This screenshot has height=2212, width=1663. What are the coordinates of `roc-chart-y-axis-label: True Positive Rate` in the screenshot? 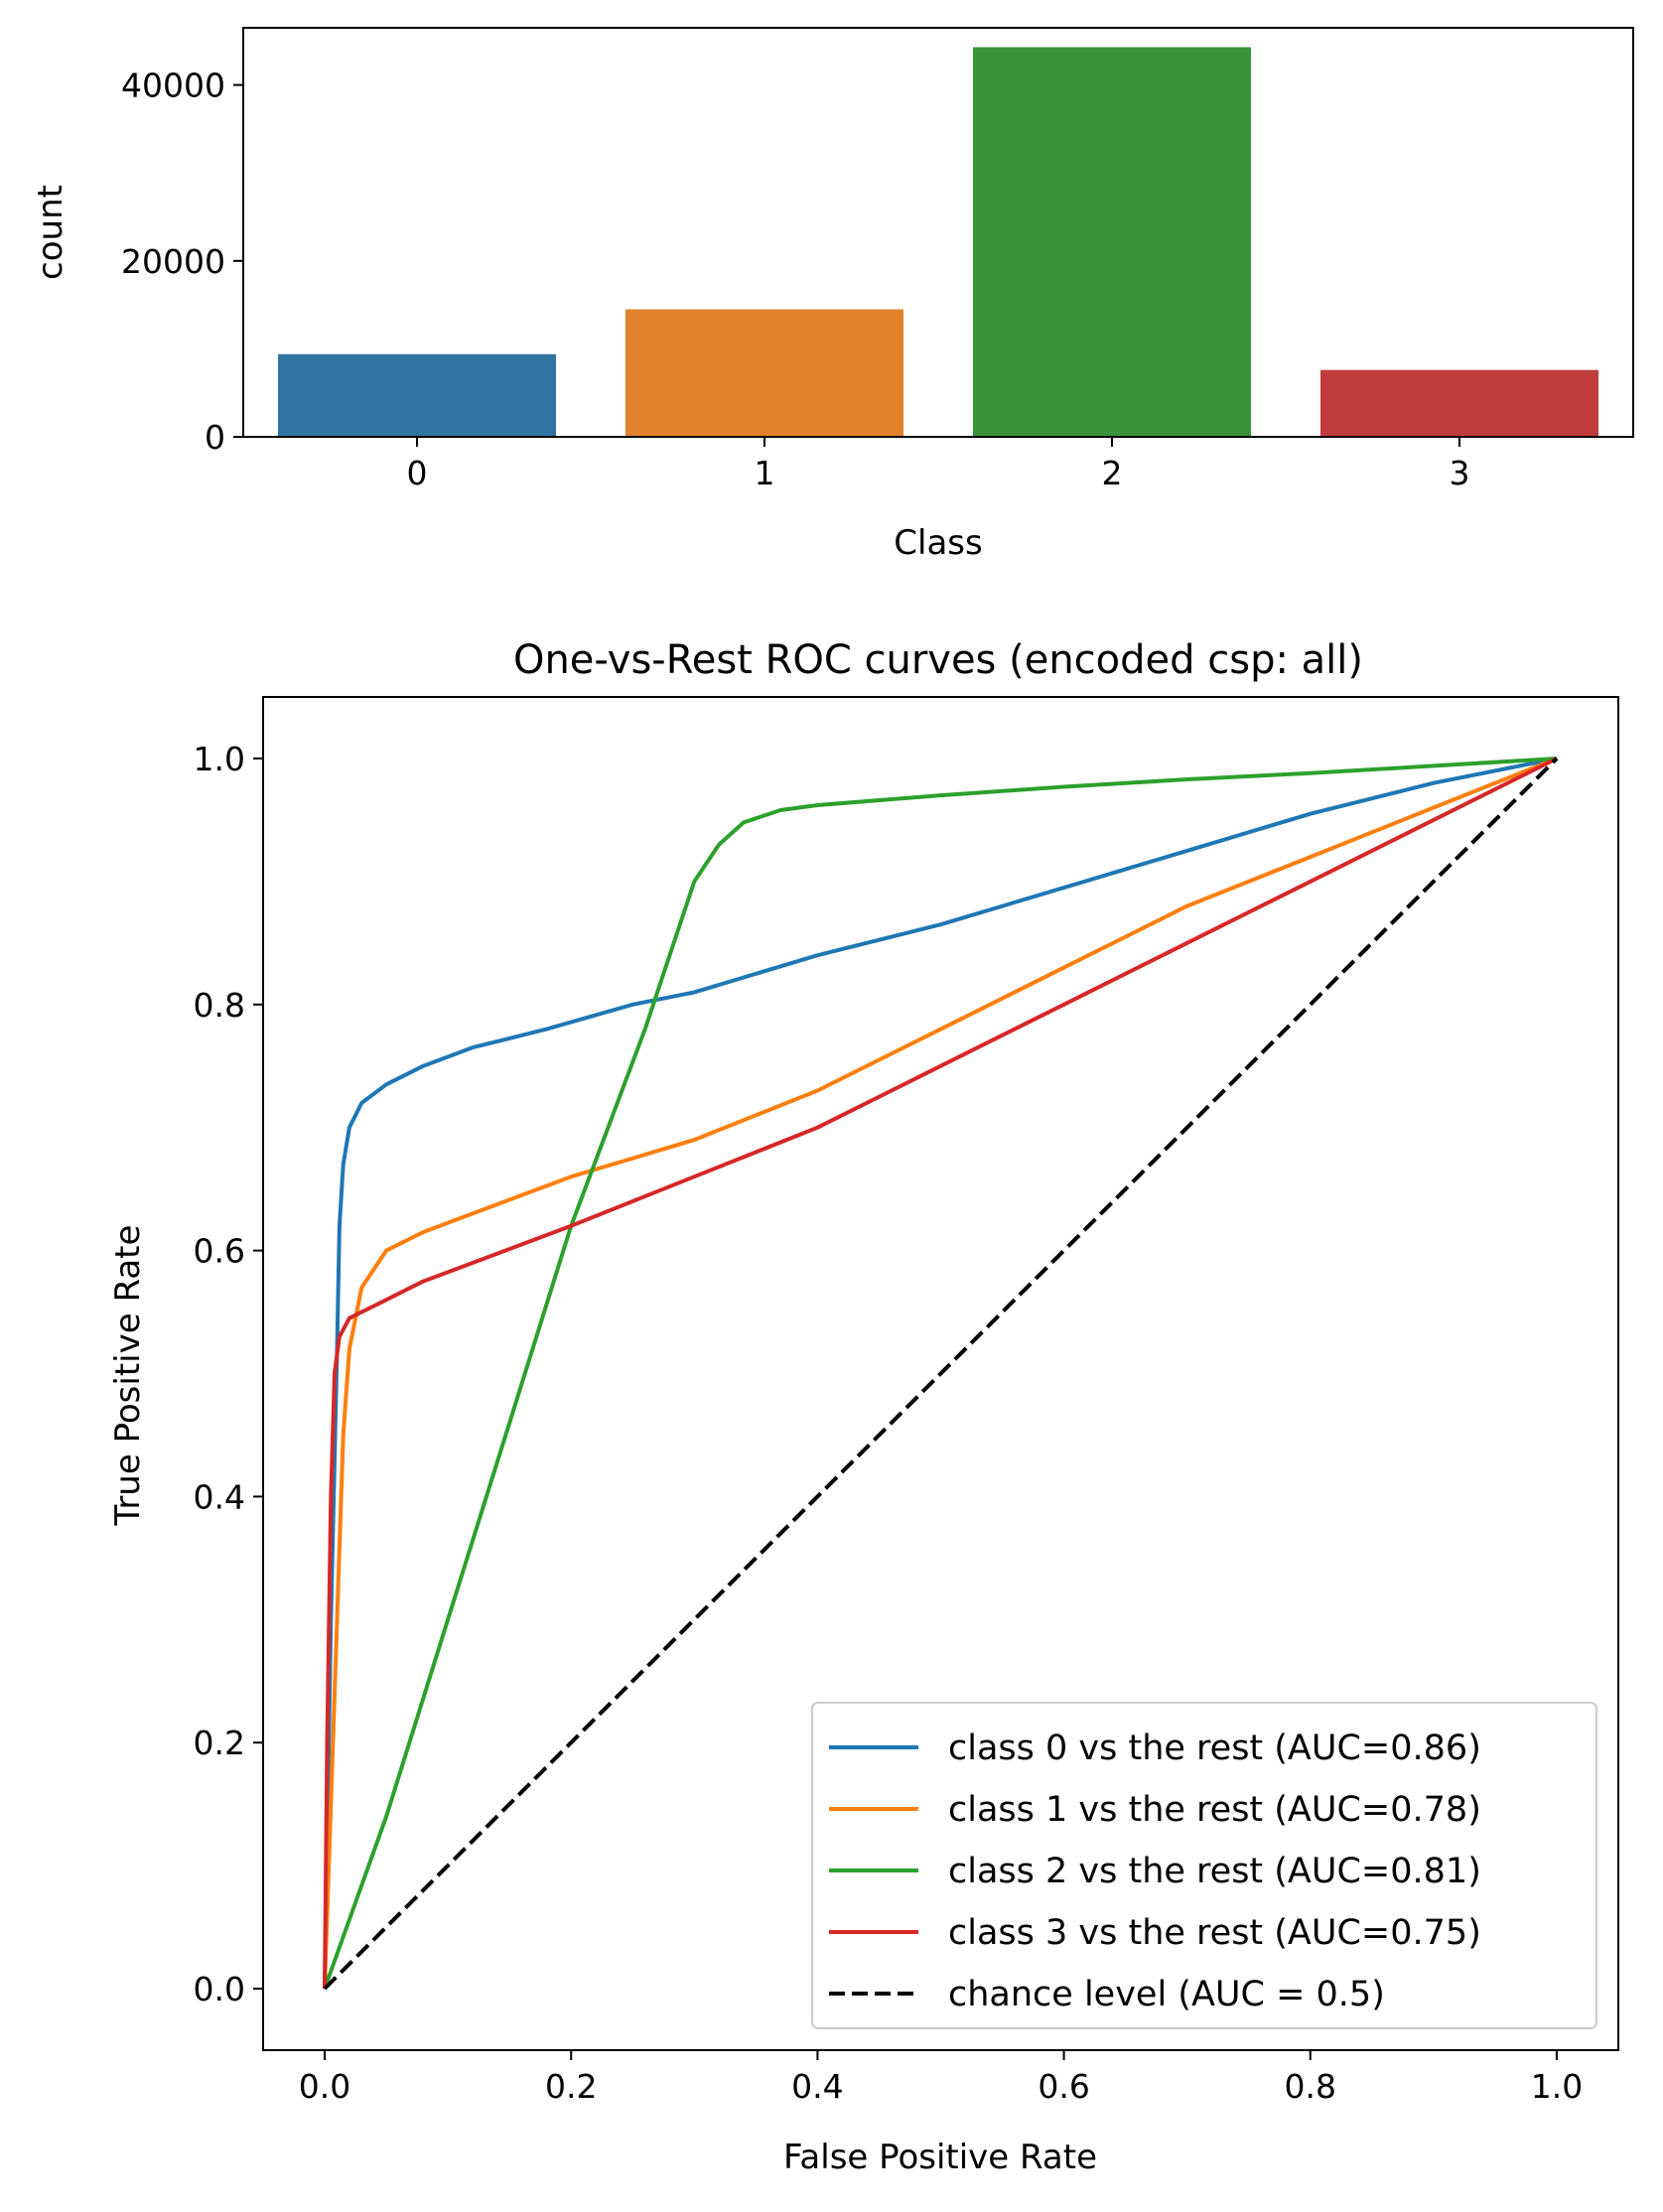 It's located at (128, 1376).